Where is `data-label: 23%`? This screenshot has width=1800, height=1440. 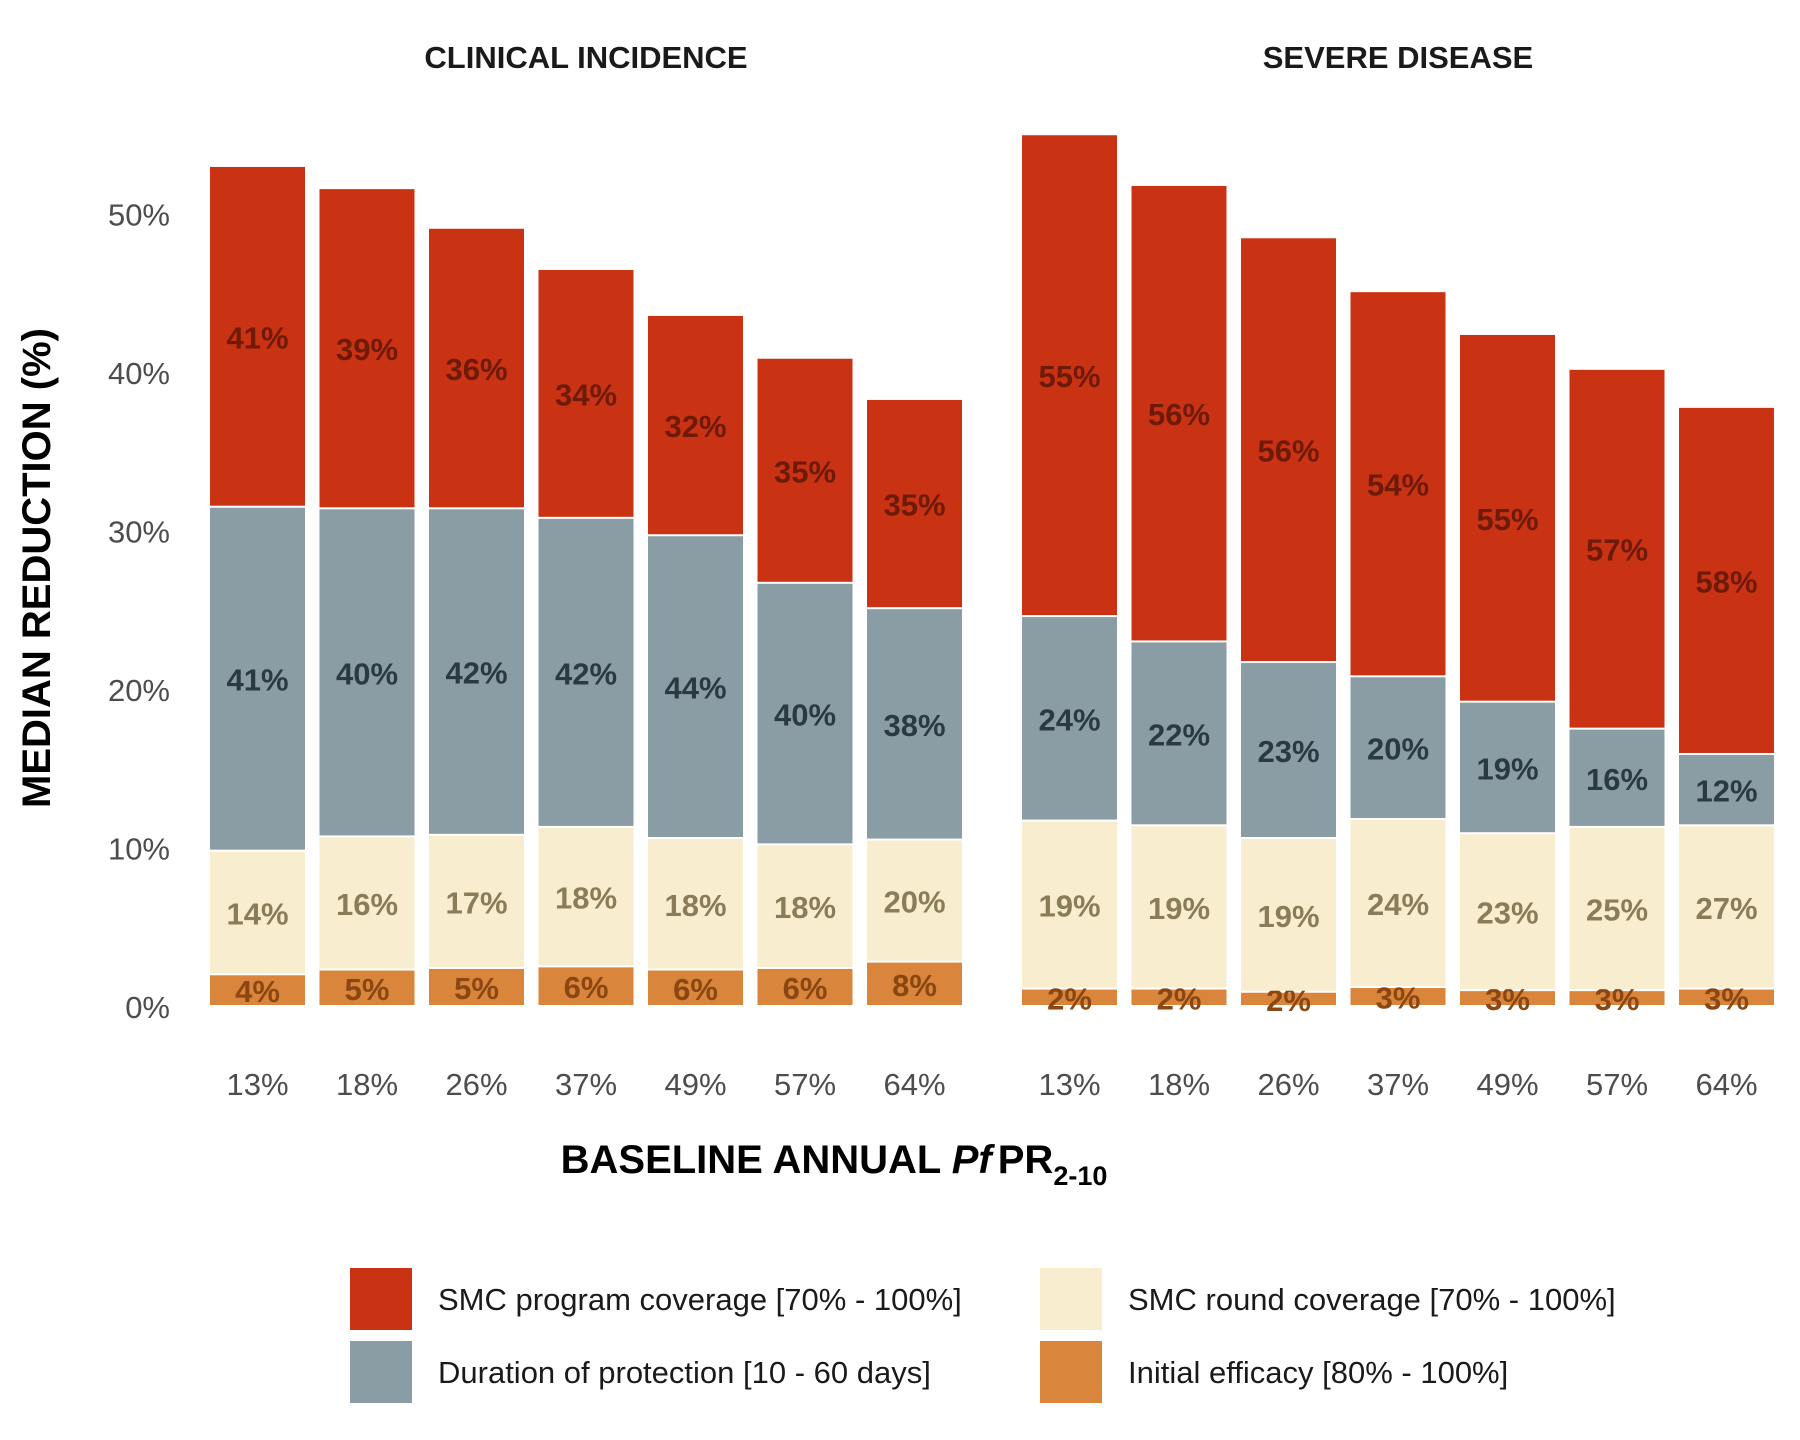 data-label: 23% is located at coordinates (1288, 751).